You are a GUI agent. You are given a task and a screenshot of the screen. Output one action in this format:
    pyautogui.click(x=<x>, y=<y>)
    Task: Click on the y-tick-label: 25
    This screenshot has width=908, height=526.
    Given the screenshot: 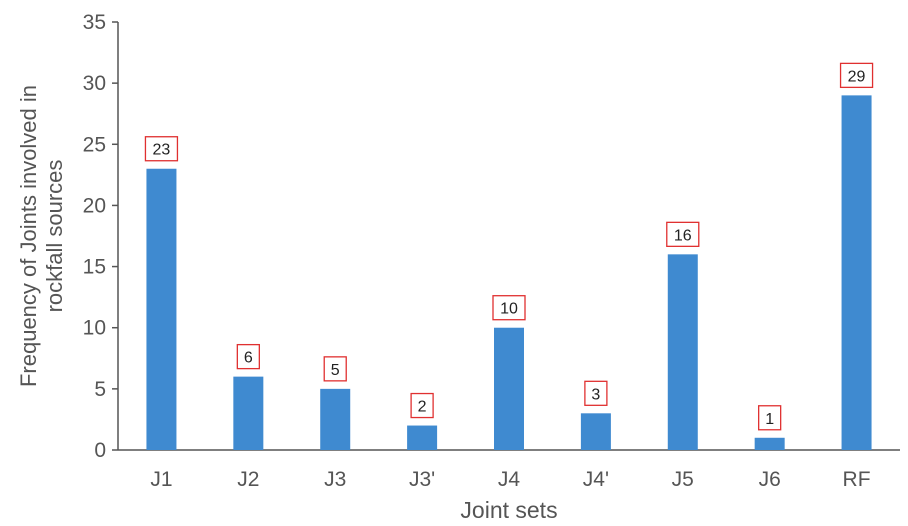 What is the action you would take?
    pyautogui.click(x=94, y=144)
    